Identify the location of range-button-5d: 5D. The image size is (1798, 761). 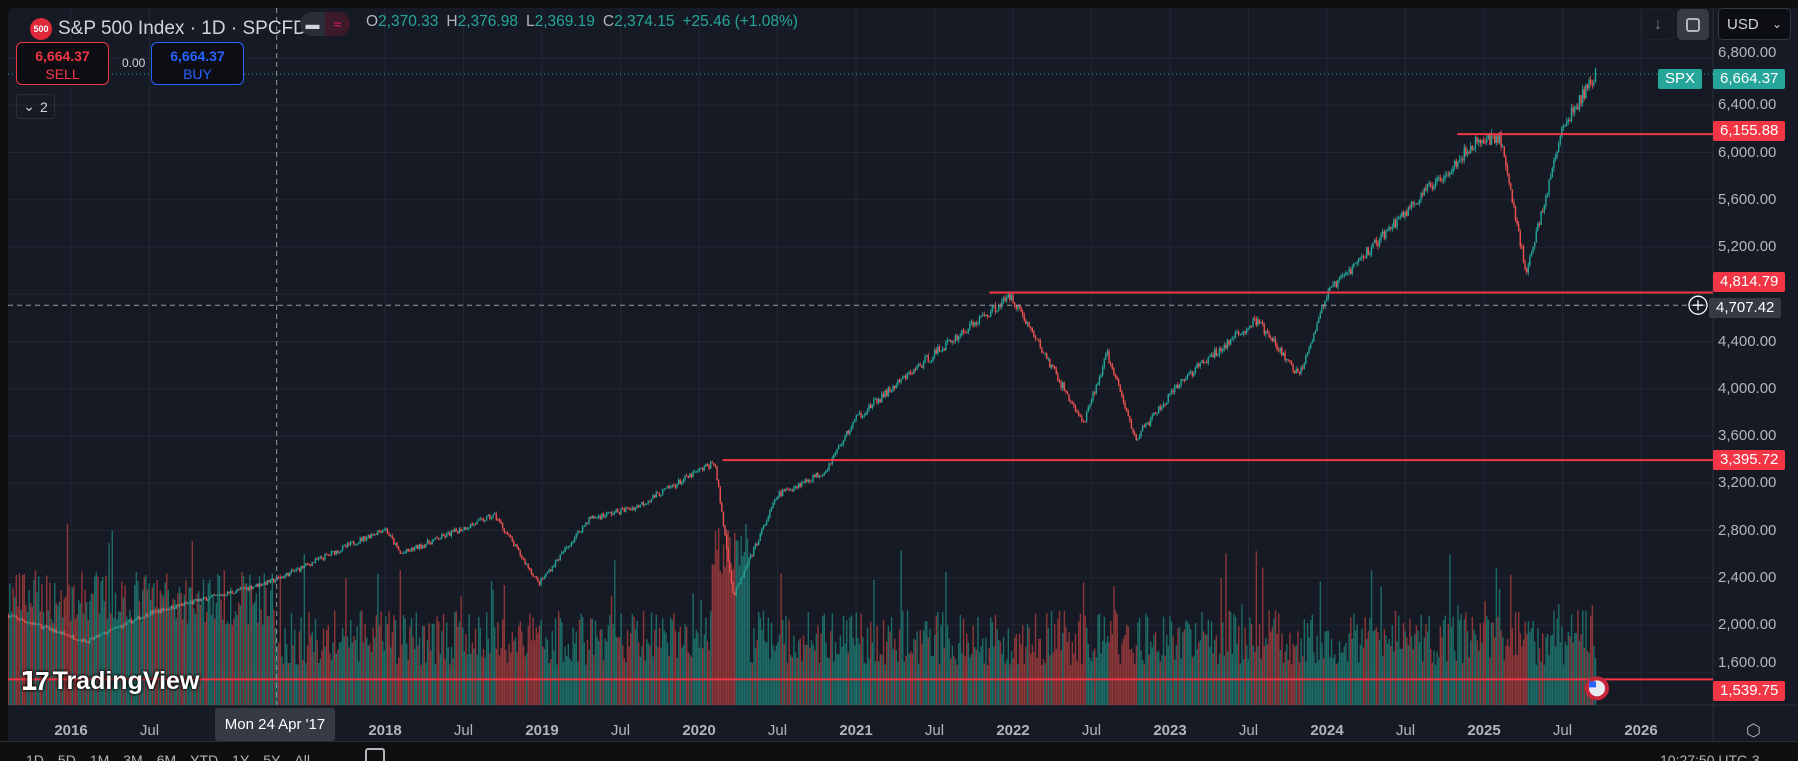
(66, 756).